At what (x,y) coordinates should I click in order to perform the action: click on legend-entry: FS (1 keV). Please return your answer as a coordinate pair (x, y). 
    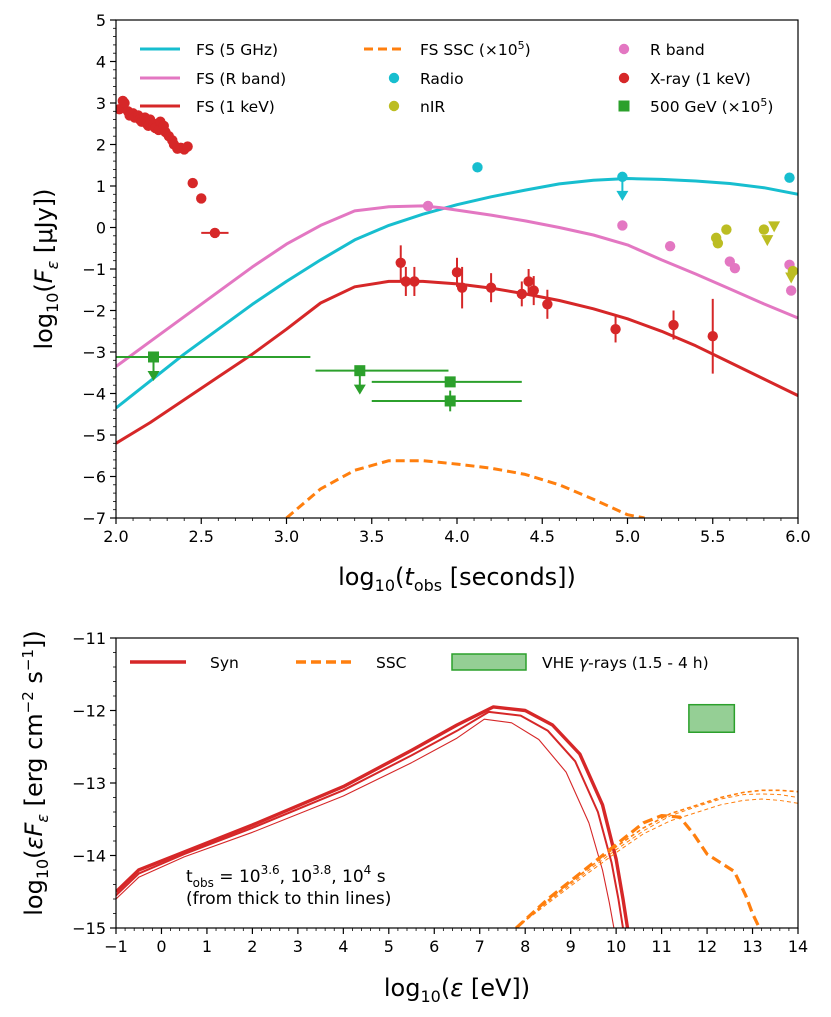
    Looking at the image, I should click on (207, 107).